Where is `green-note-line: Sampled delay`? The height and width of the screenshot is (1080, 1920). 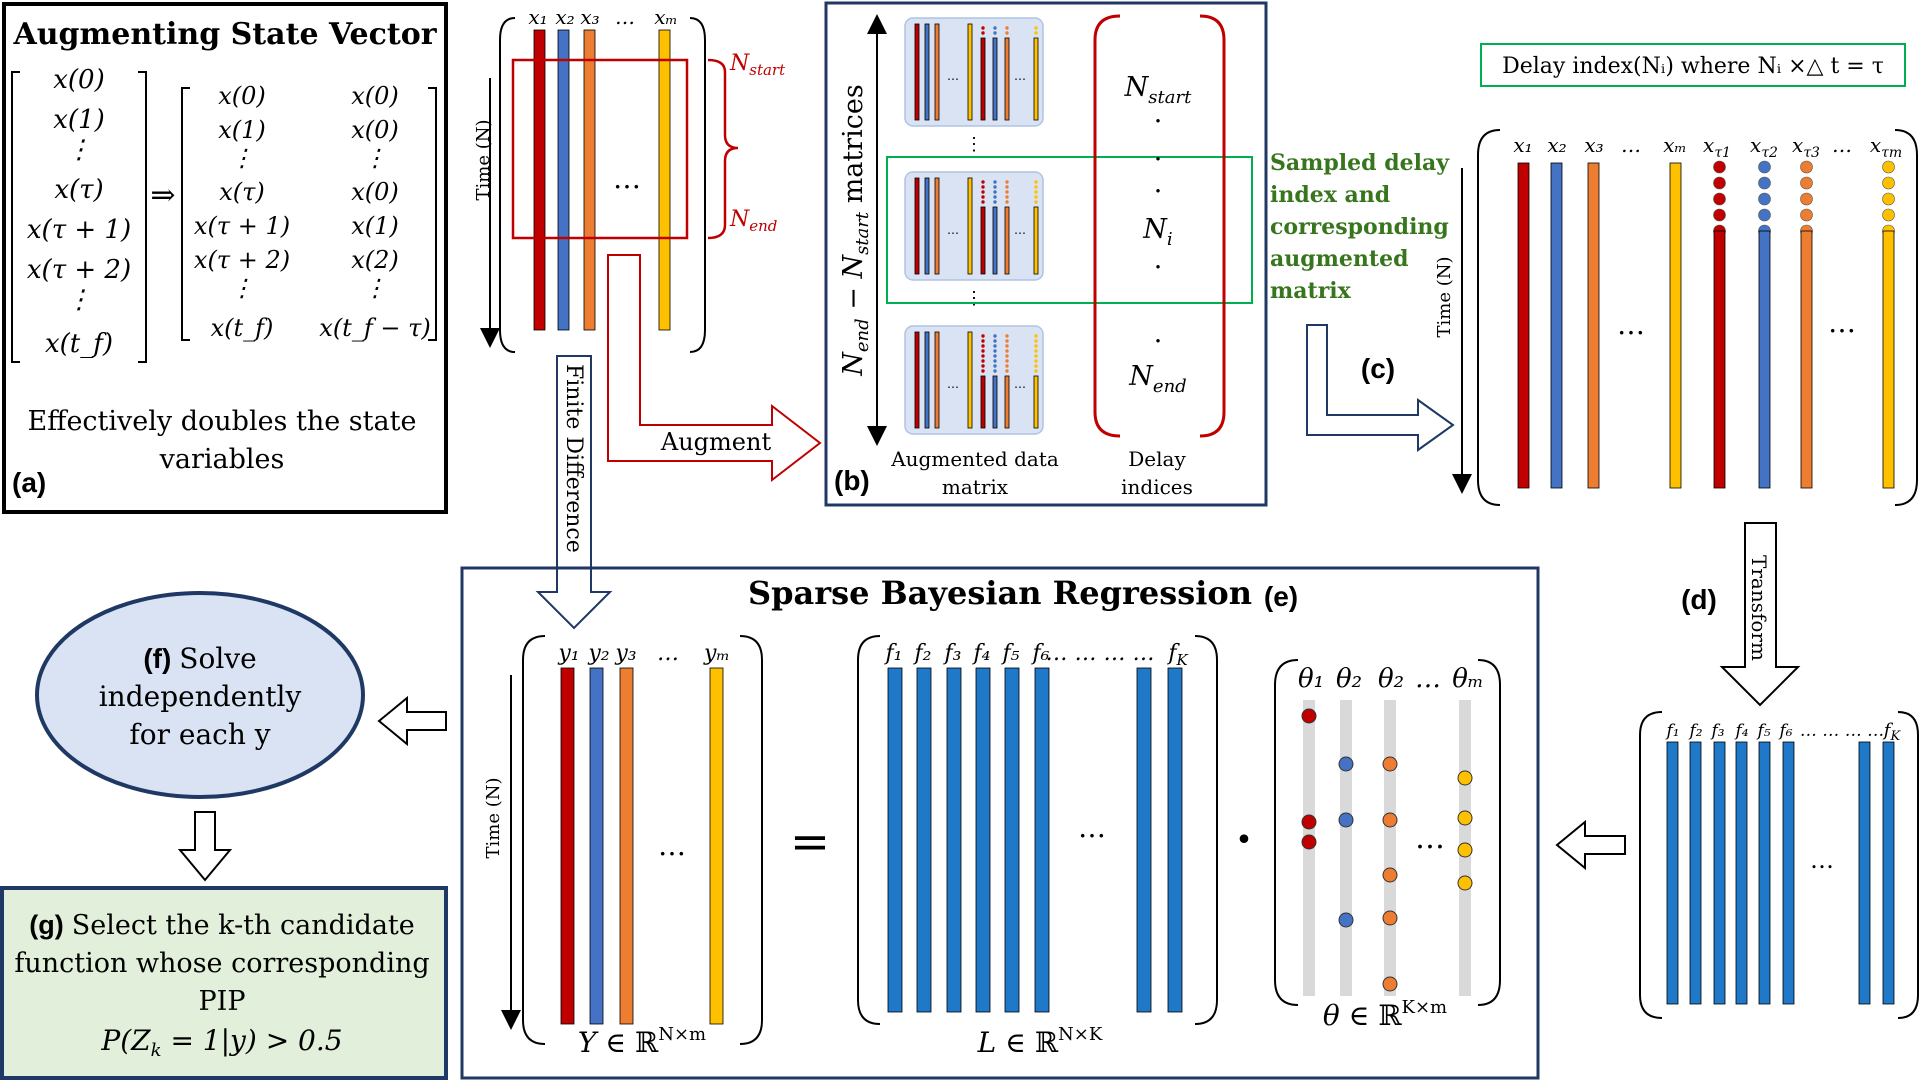
green-note-line: Sampled delay is located at coordinates (1360, 163).